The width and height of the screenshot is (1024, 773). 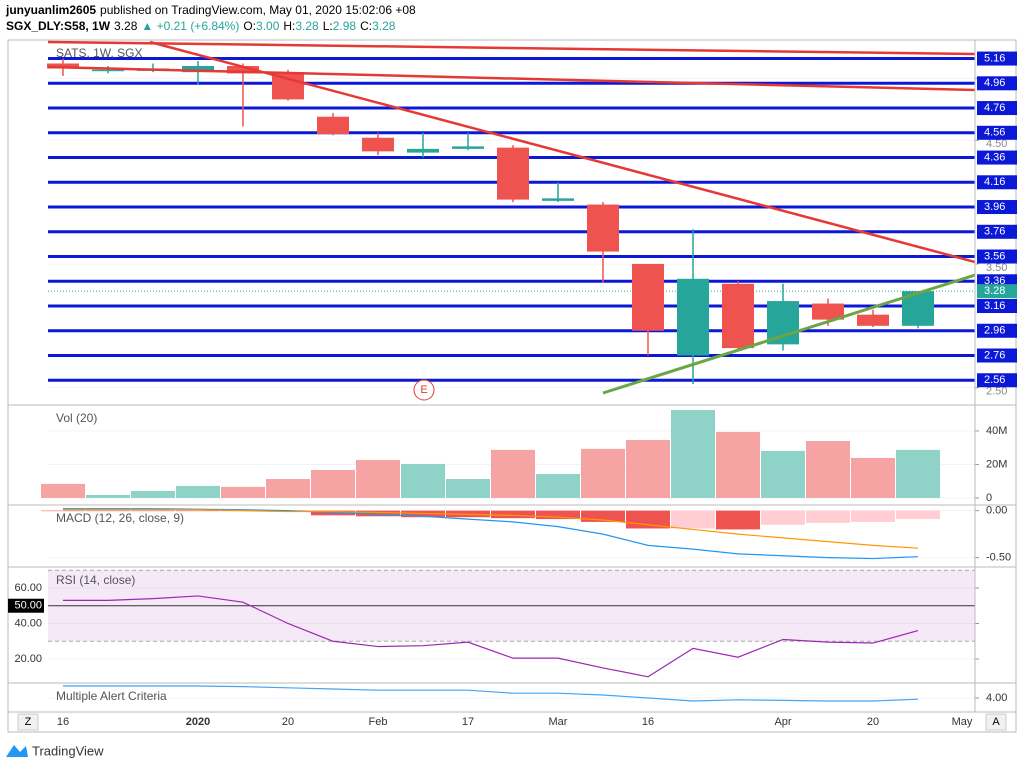 I want to click on y-tick-label: 4.50, so click(x=996, y=144).